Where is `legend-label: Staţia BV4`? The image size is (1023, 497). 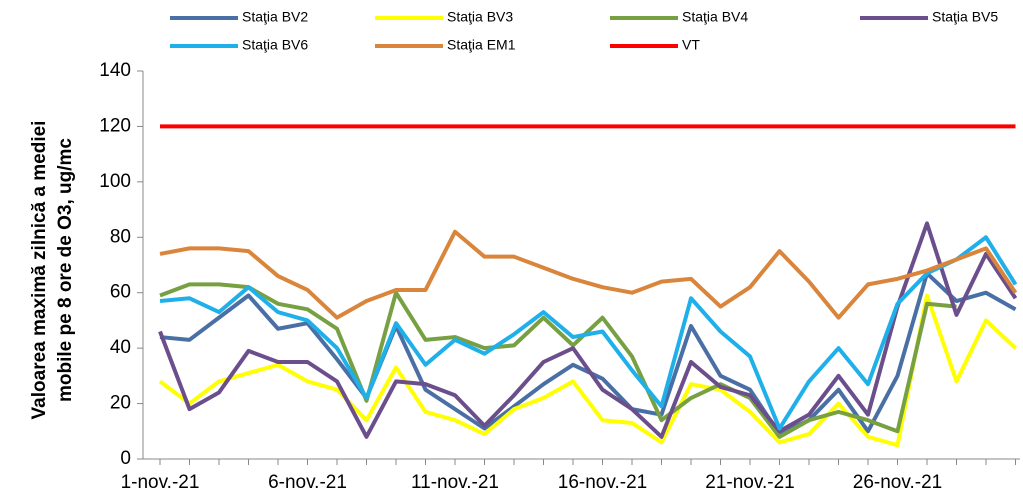 legend-label: Staţia BV4 is located at coordinates (715, 17).